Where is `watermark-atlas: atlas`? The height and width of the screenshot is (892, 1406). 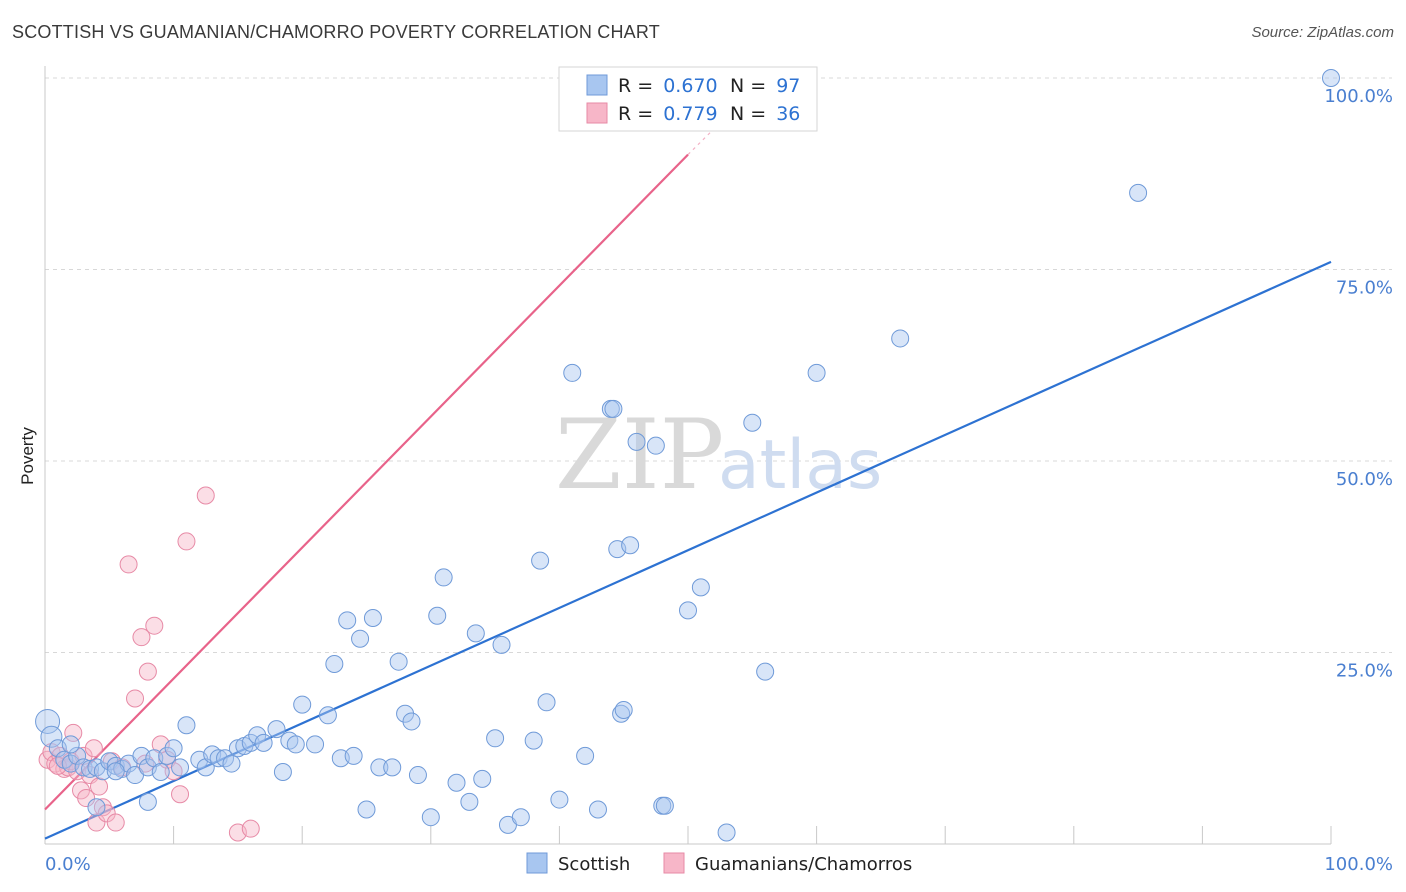
watermark-atlas: atlas is located at coordinates (800, 465).